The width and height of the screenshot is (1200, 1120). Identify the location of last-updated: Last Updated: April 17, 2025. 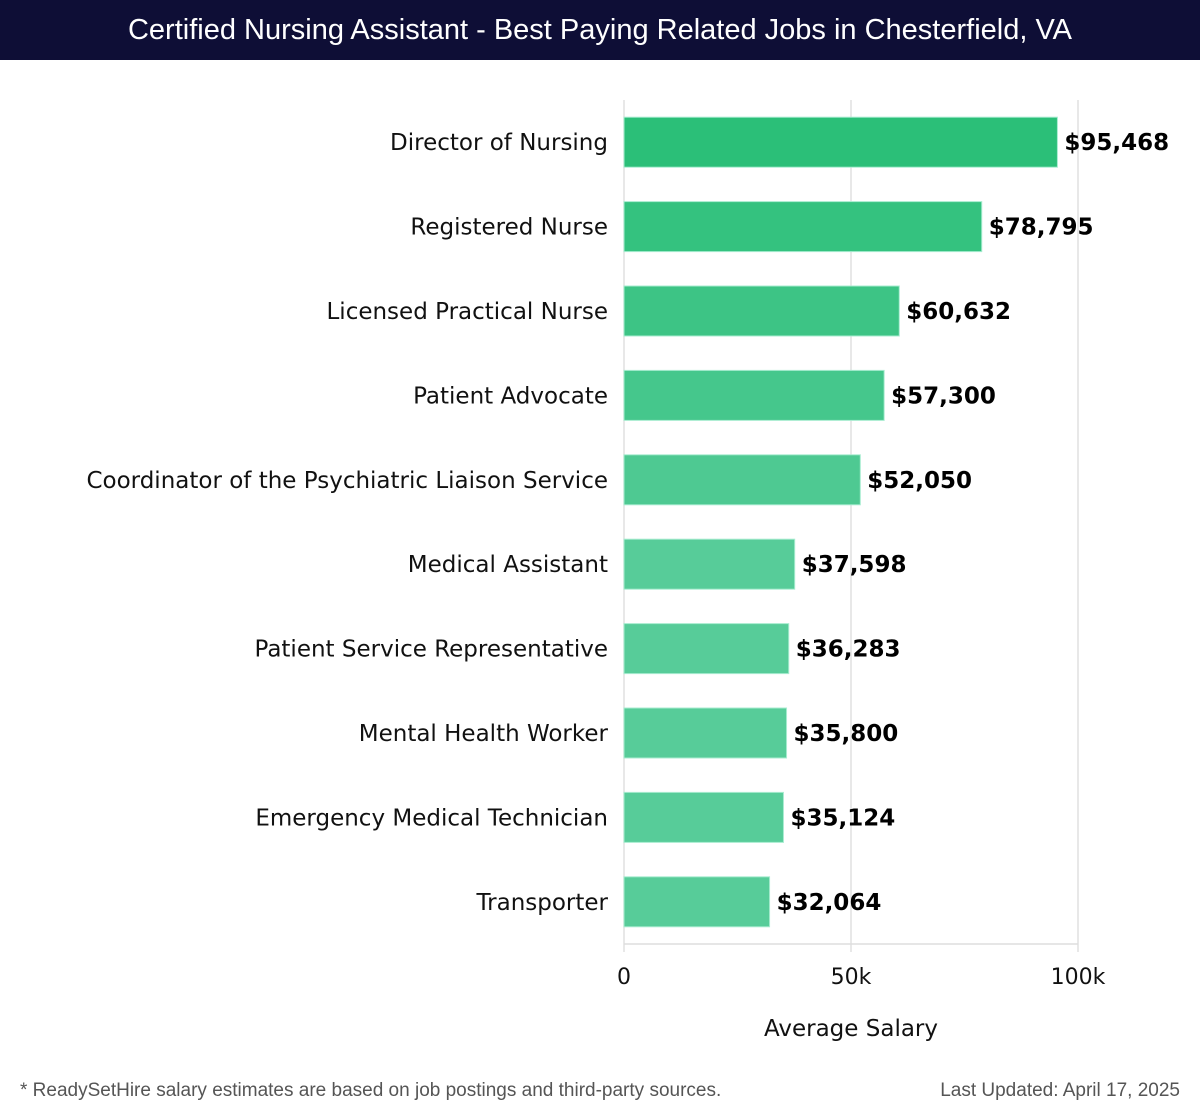
(1060, 1090).